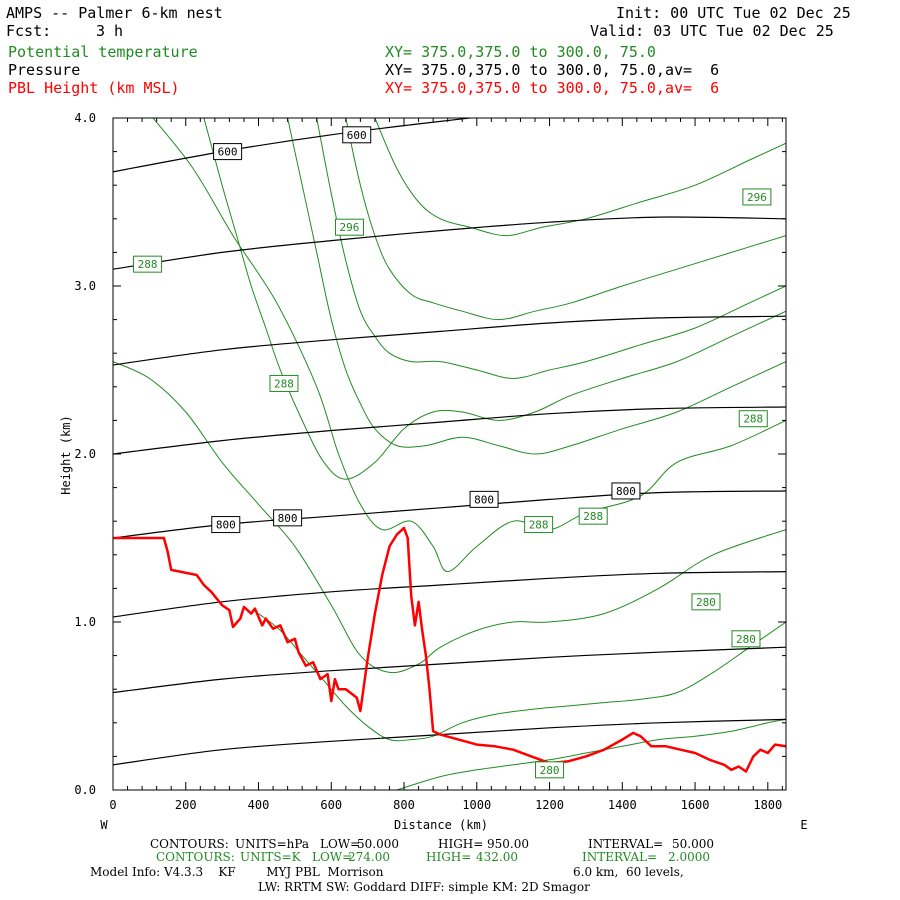 The image size is (900, 900). Describe the element at coordinates (695, 805) in the screenshot. I see `x-tick-label: 1600` at that location.